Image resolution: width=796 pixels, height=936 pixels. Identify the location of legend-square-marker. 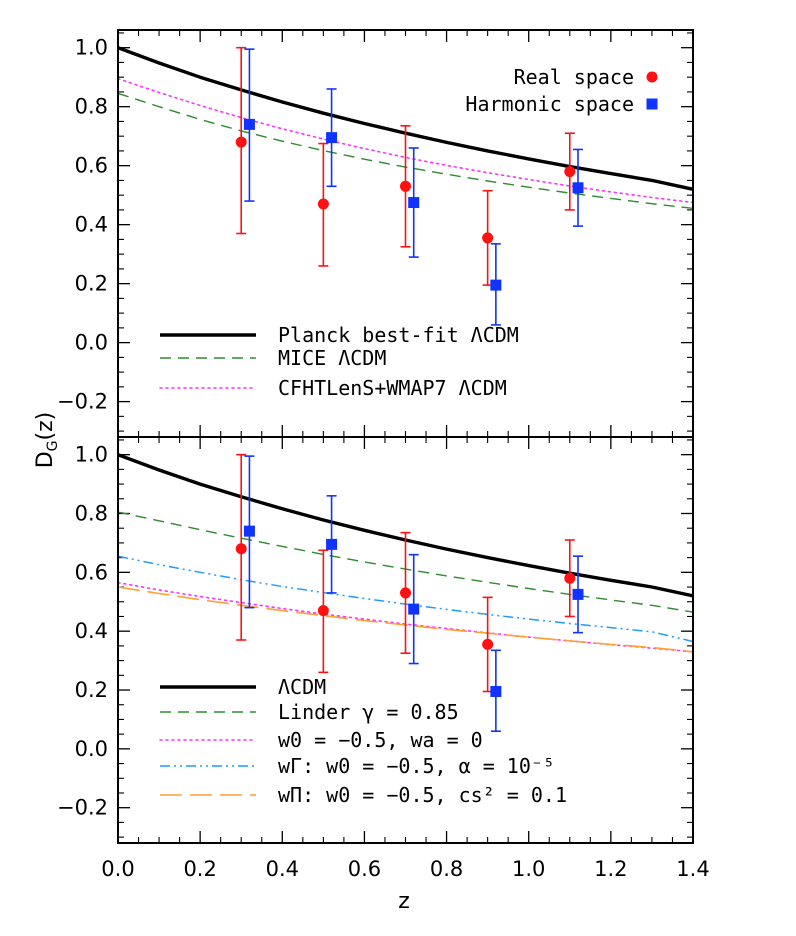
(652, 104).